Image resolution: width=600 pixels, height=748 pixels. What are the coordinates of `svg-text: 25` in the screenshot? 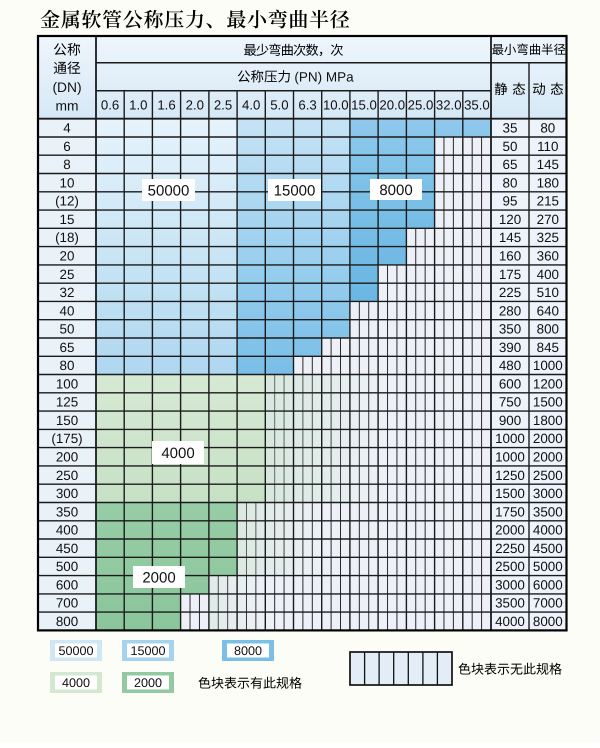 It's located at (67, 274).